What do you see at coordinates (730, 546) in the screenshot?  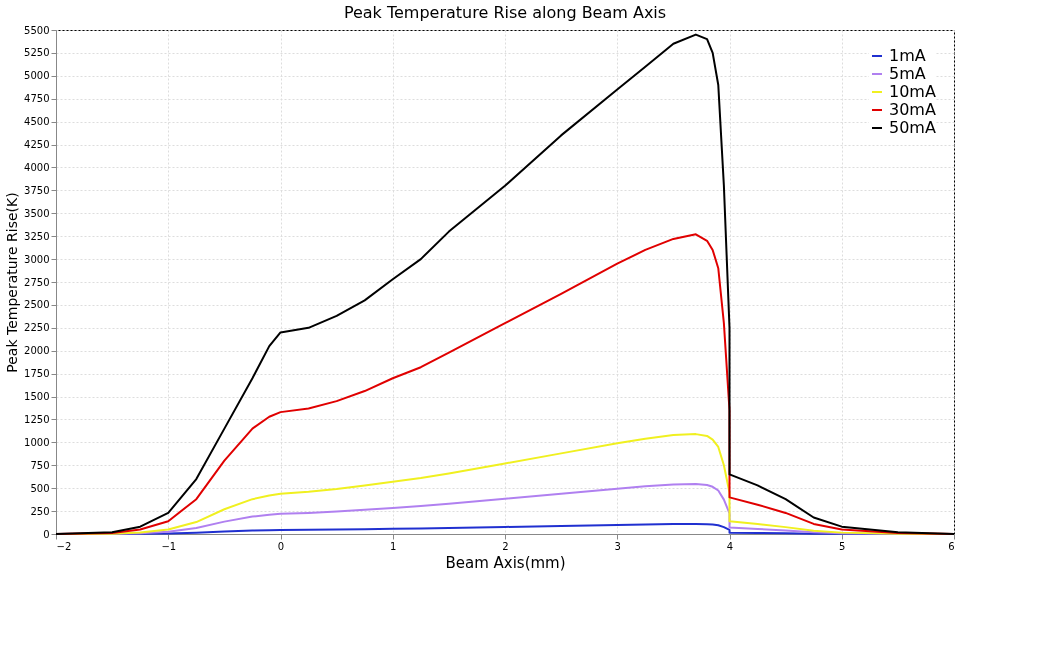 I see `x-tick-label: 4` at bounding box center [730, 546].